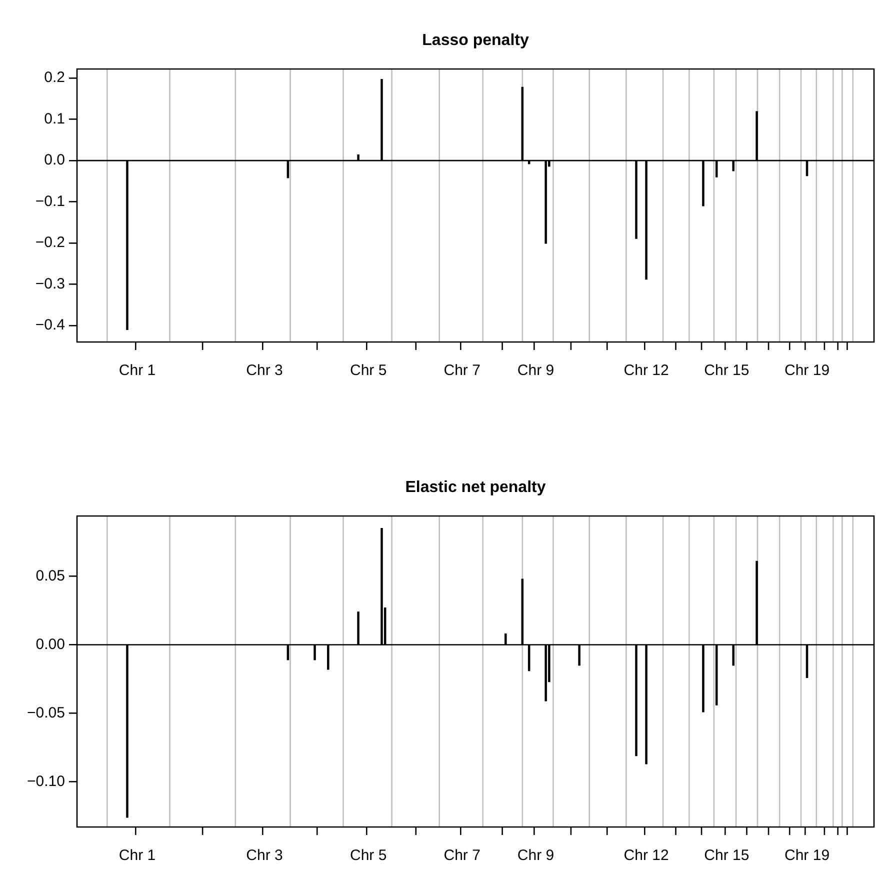  What do you see at coordinates (50, 201) in the screenshot?
I see `y-tick-label: −0.1` at bounding box center [50, 201].